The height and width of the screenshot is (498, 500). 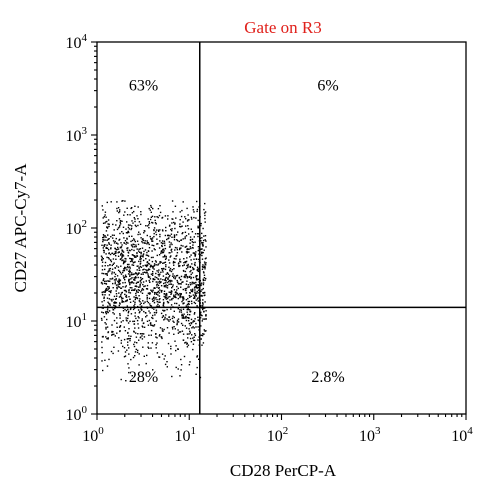 What do you see at coordinates (77, 228) in the screenshot?
I see `y-tick-label-2: 10²` at bounding box center [77, 228].